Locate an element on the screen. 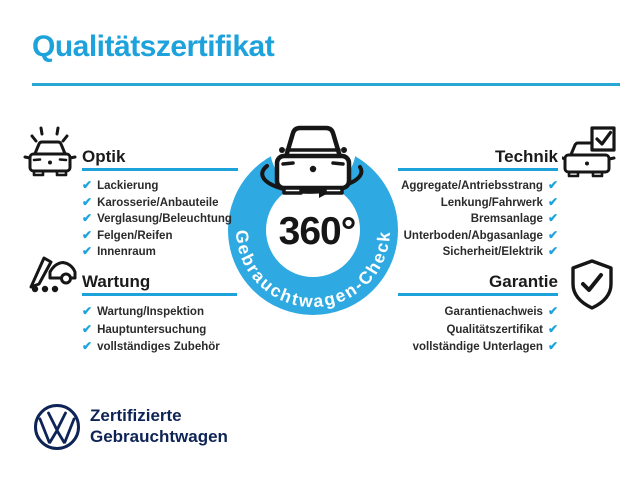  list-item: vollständige Unterlagen ✔ is located at coordinates (485, 346).